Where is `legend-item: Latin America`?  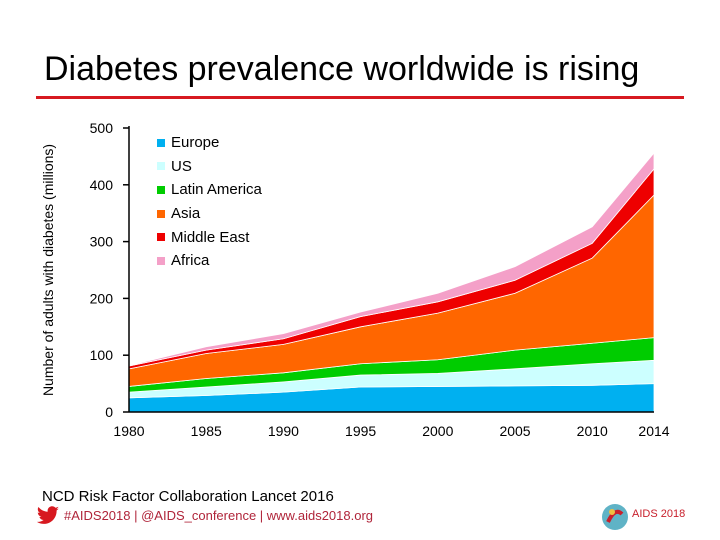
legend-item: Latin America is located at coordinates (209, 190).